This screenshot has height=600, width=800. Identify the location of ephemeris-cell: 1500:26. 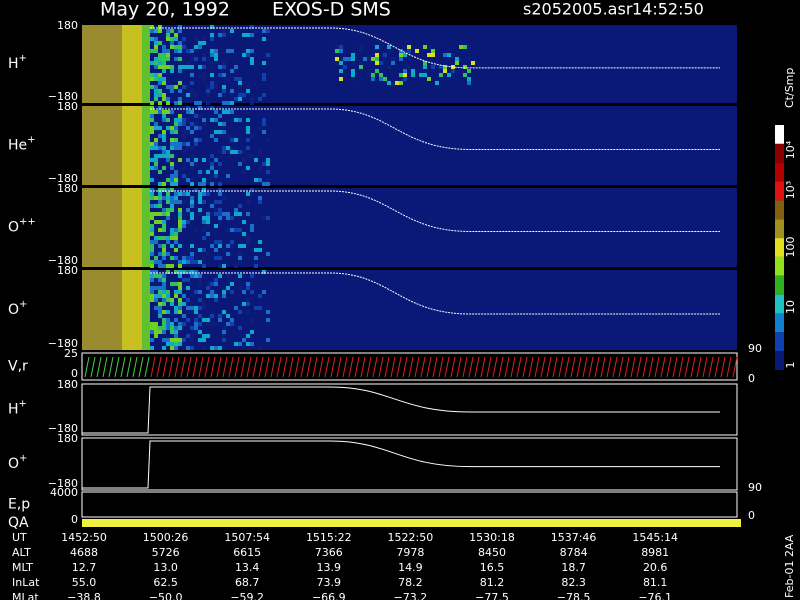
(166, 537).